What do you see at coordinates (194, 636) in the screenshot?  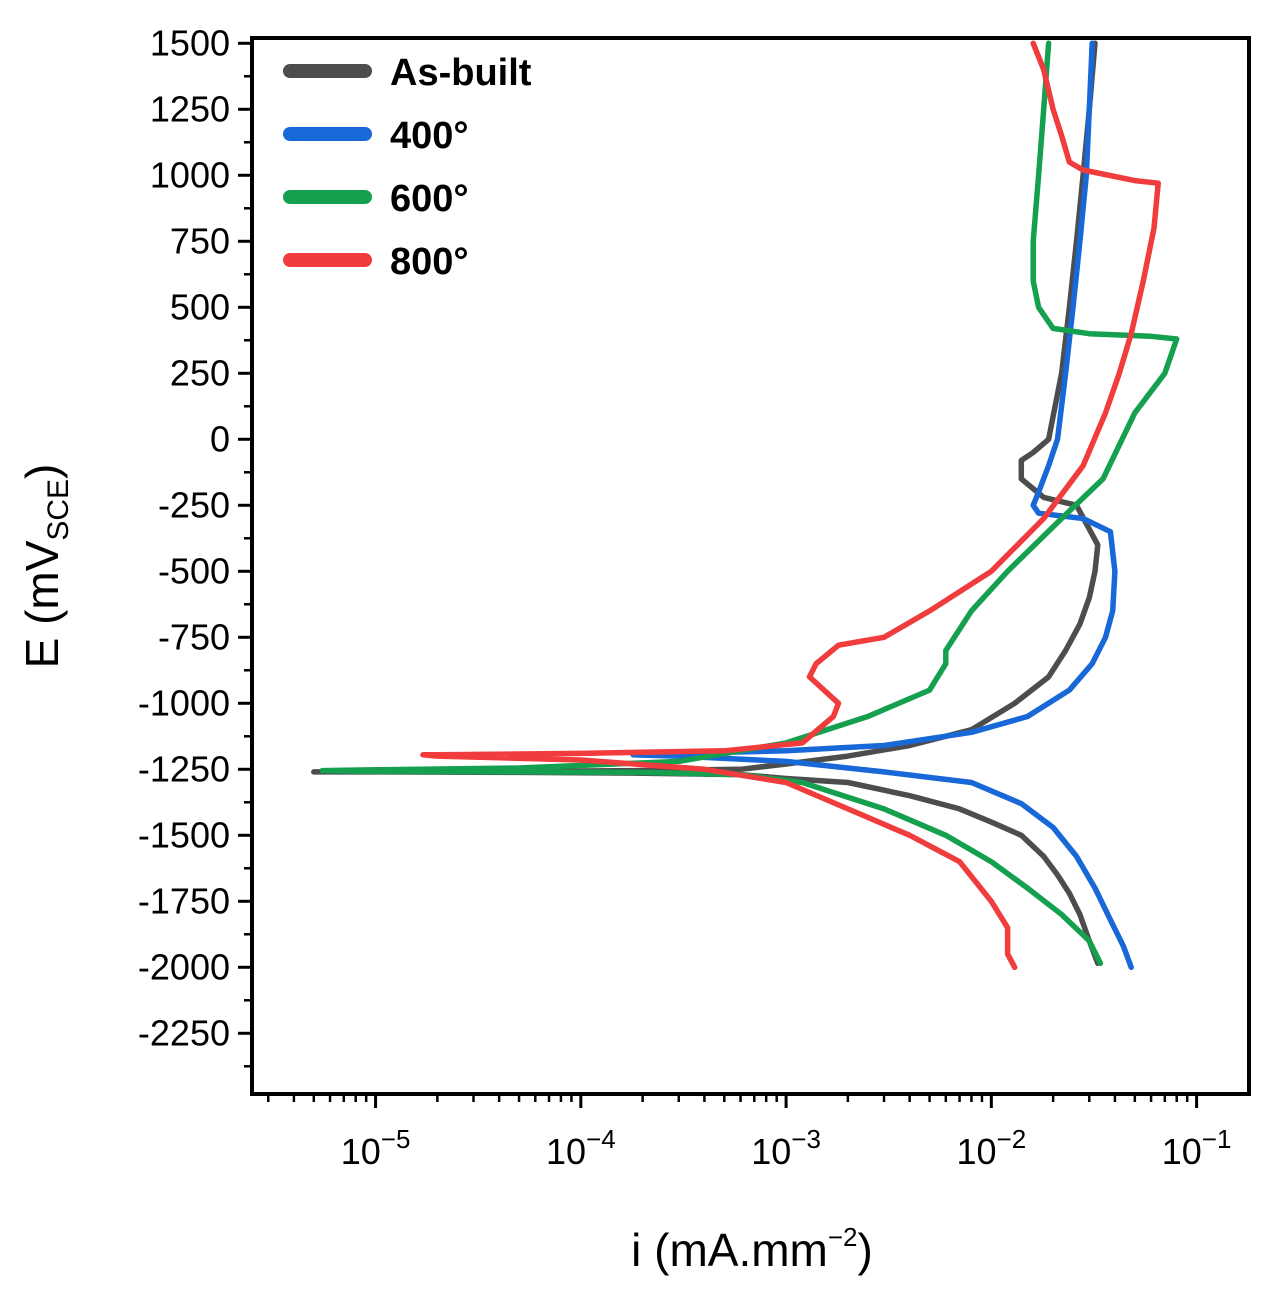 I see `y-tick-label: -750` at bounding box center [194, 636].